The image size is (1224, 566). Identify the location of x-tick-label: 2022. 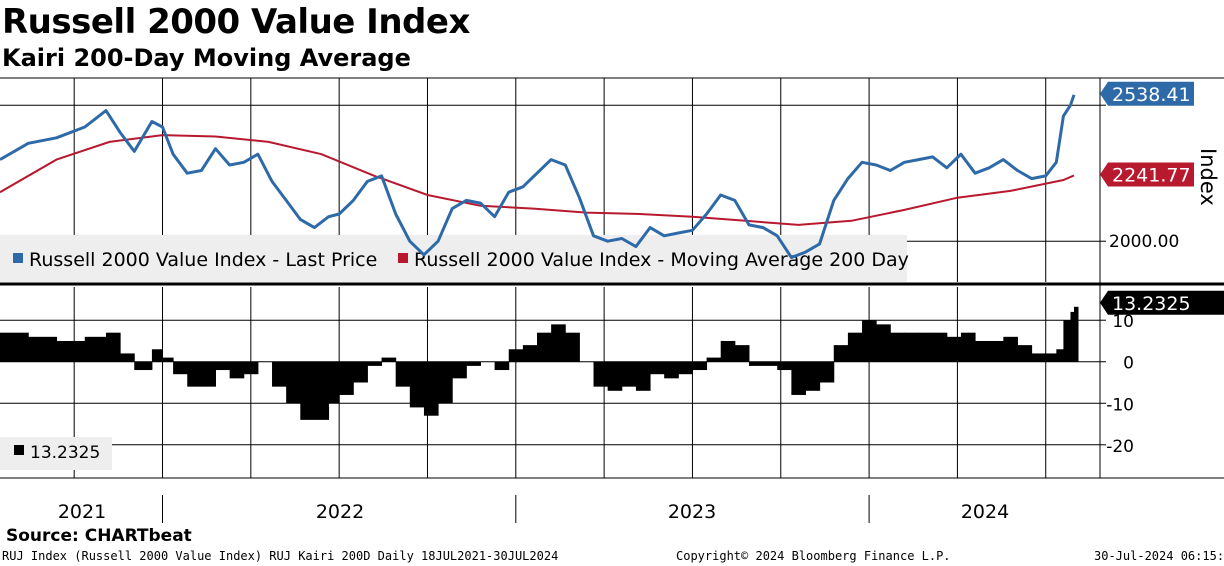
(340, 512).